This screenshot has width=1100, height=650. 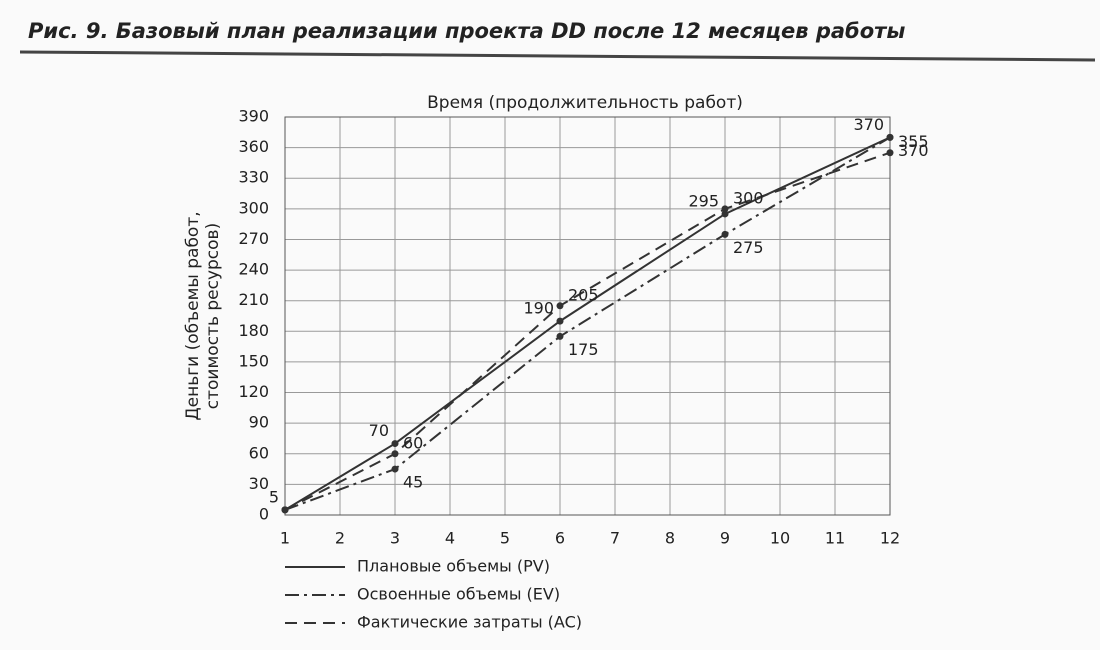 What do you see at coordinates (583, 294) in the screenshot?
I see `data-label: 205` at bounding box center [583, 294].